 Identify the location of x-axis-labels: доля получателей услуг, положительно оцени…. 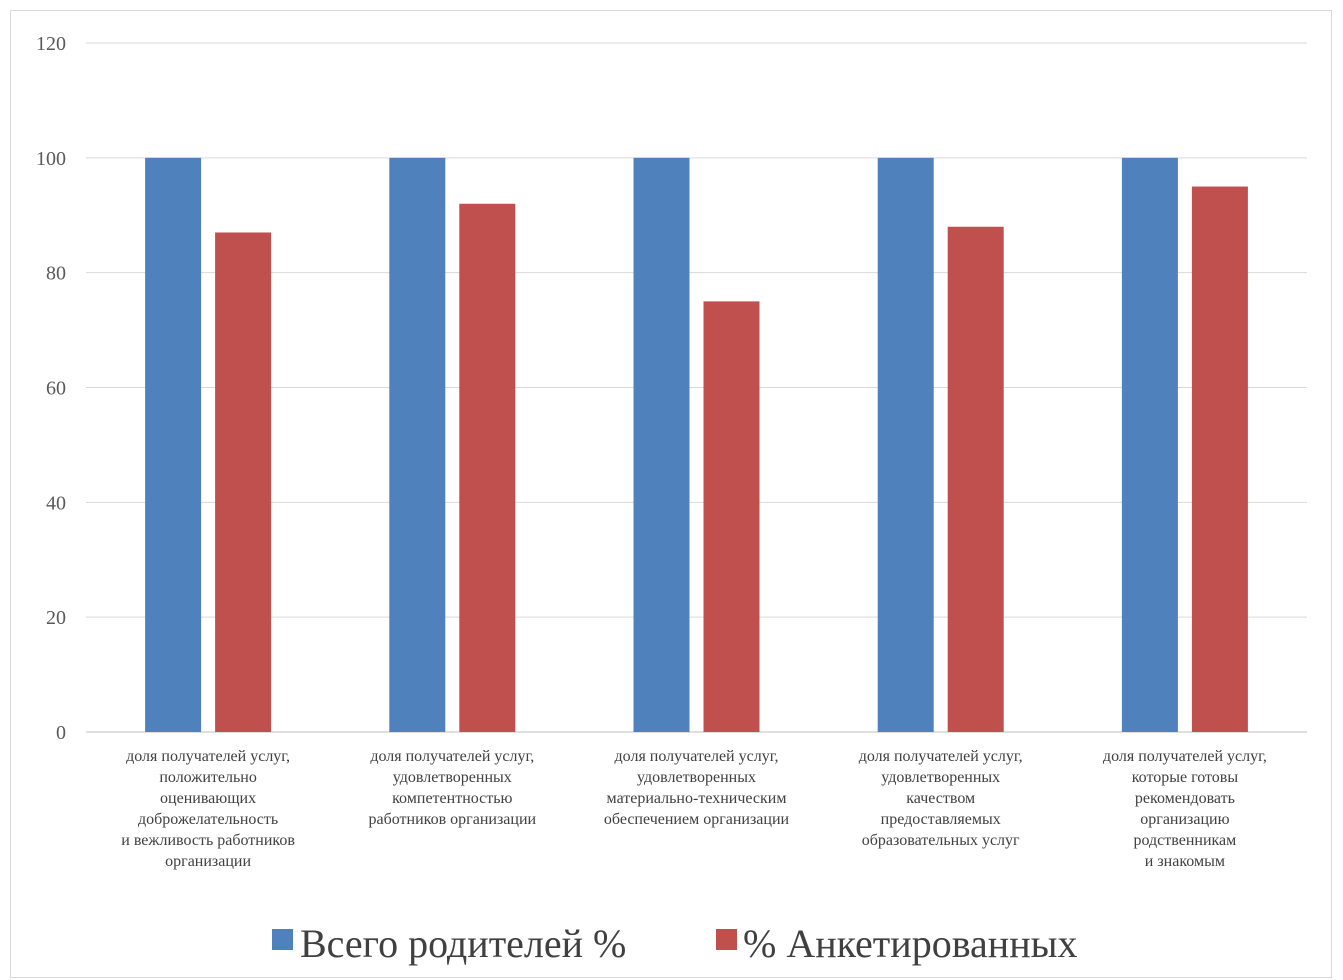
(694, 809).